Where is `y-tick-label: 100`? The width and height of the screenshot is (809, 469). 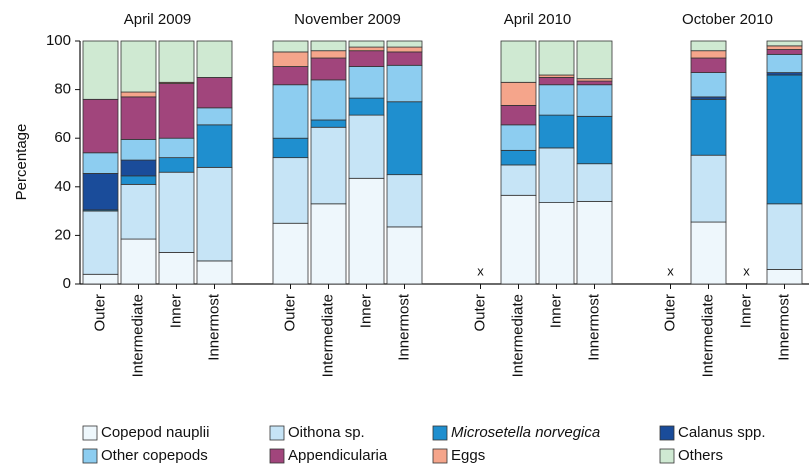 y-tick-label: 100 is located at coordinates (58, 40).